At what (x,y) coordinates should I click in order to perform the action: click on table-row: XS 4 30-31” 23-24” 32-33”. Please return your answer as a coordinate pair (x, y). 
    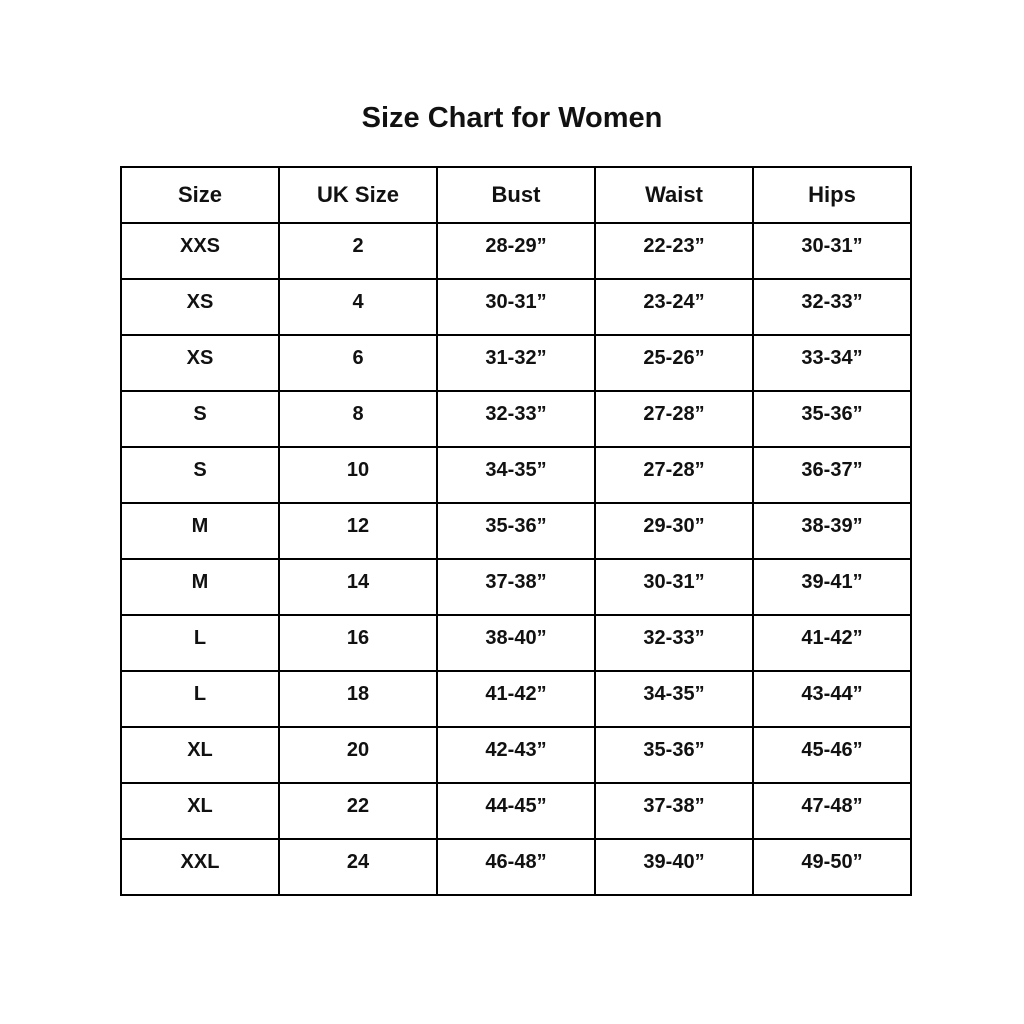
    Looking at the image, I should click on (516, 307).